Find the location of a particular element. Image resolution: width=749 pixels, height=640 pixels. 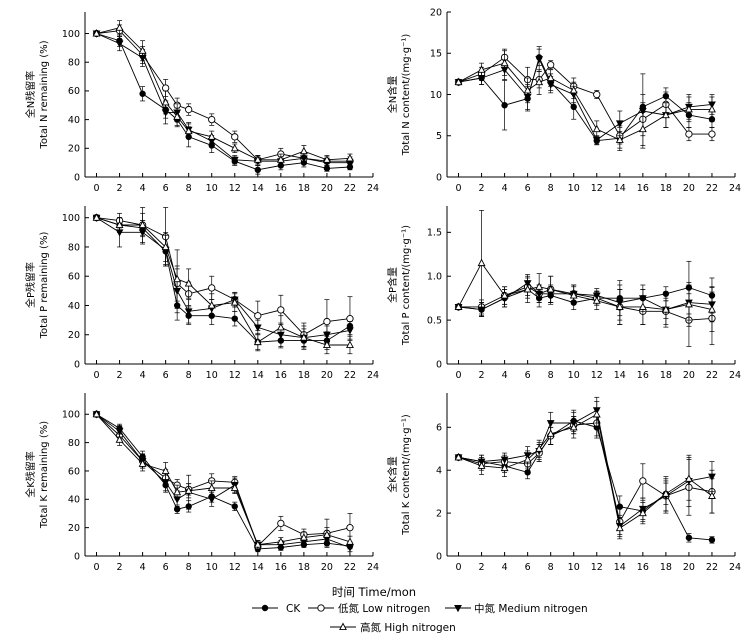

y-axis-title-en: Total P content/(mg·g⁻¹) is located at coordinates (406, 285).